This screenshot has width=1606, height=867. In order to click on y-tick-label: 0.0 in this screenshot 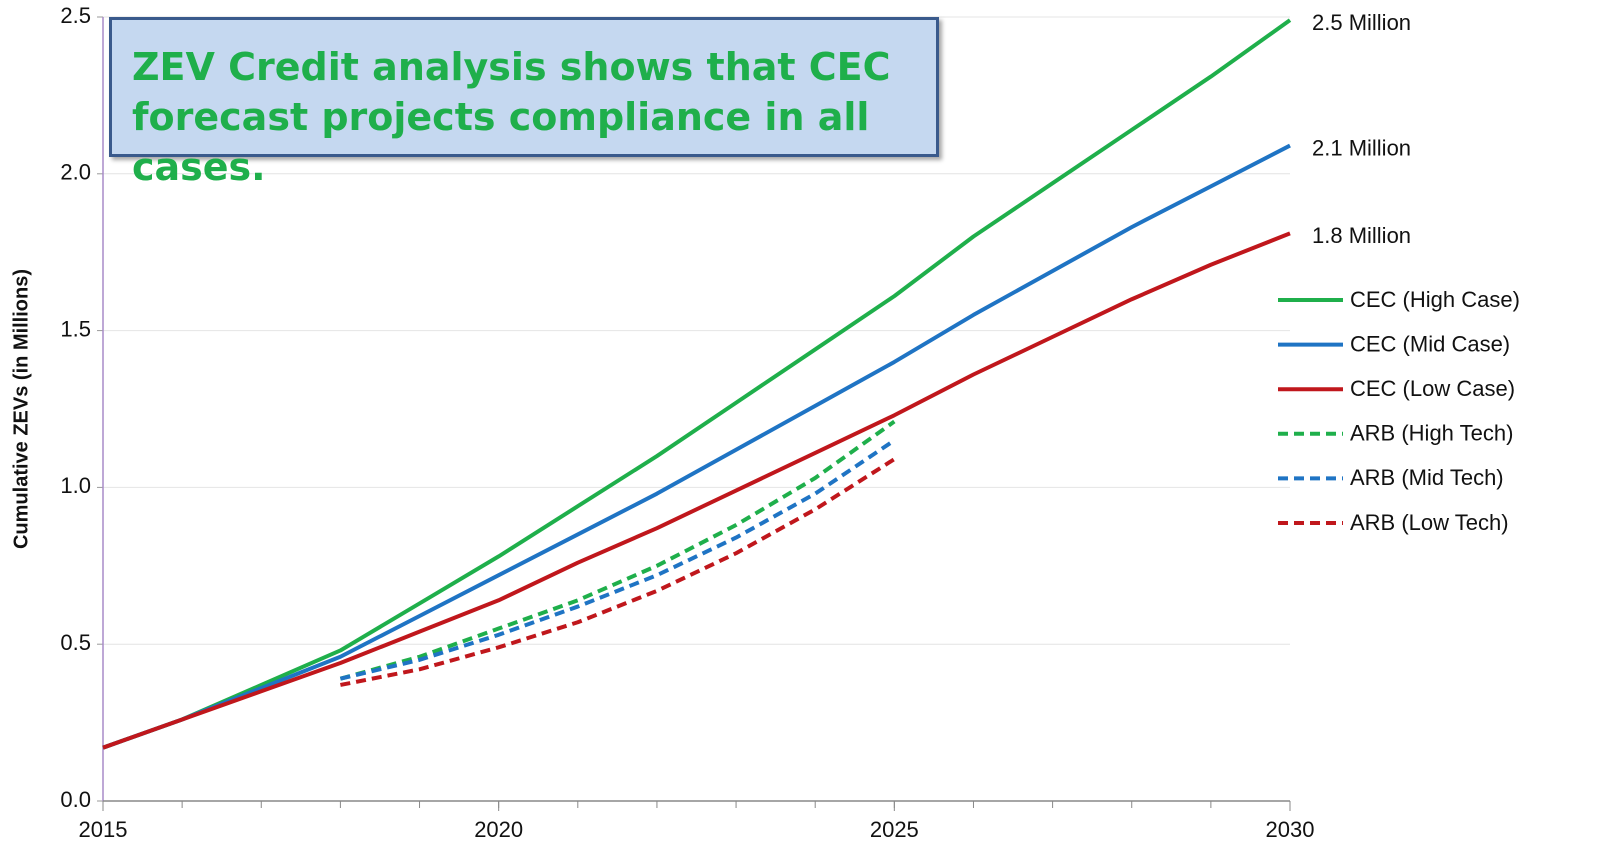, I will do `click(75, 799)`.